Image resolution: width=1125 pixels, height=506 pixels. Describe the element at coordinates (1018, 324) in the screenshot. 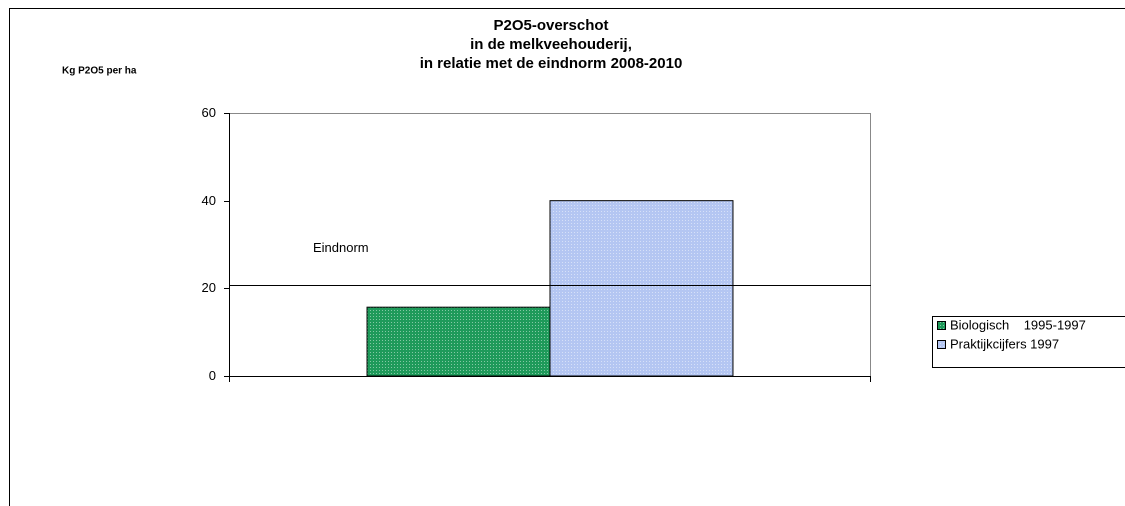

I see `legend-label: Biologisch 1995-1997` at that location.